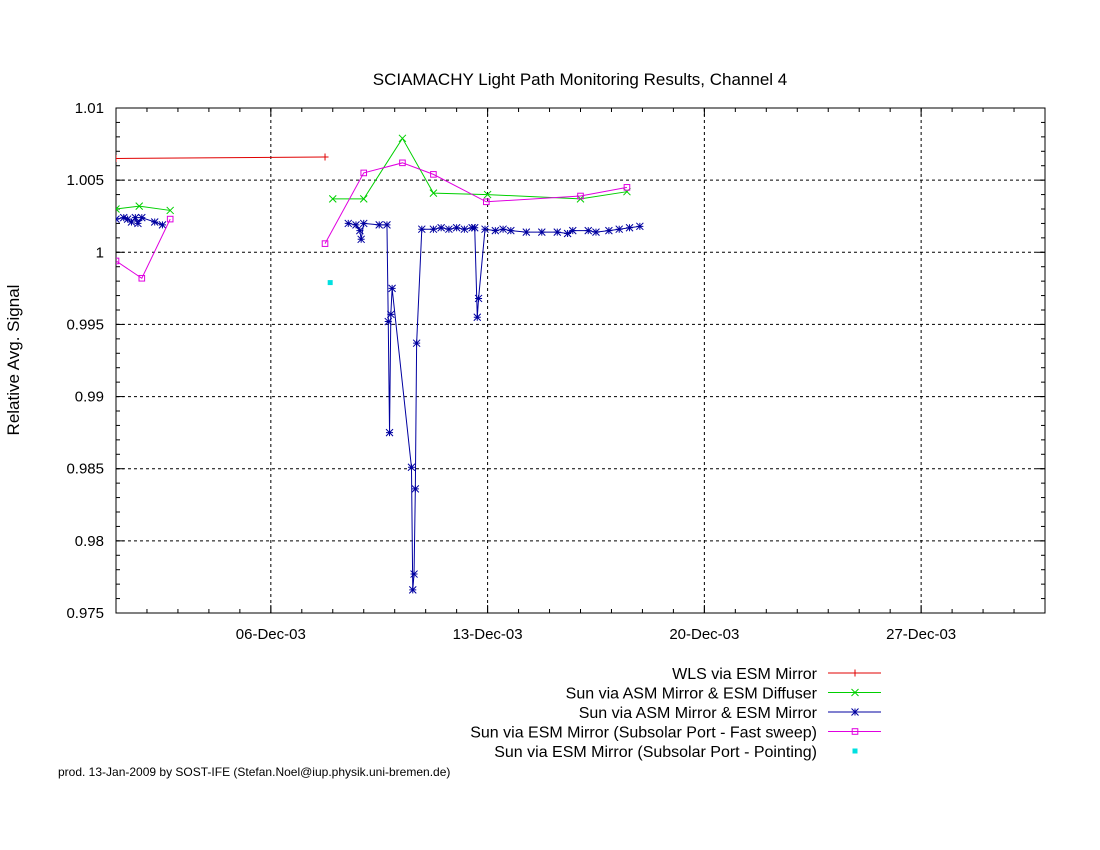  What do you see at coordinates (745, 674) in the screenshot?
I see `legend-label: WLS via ESM Mirror` at bounding box center [745, 674].